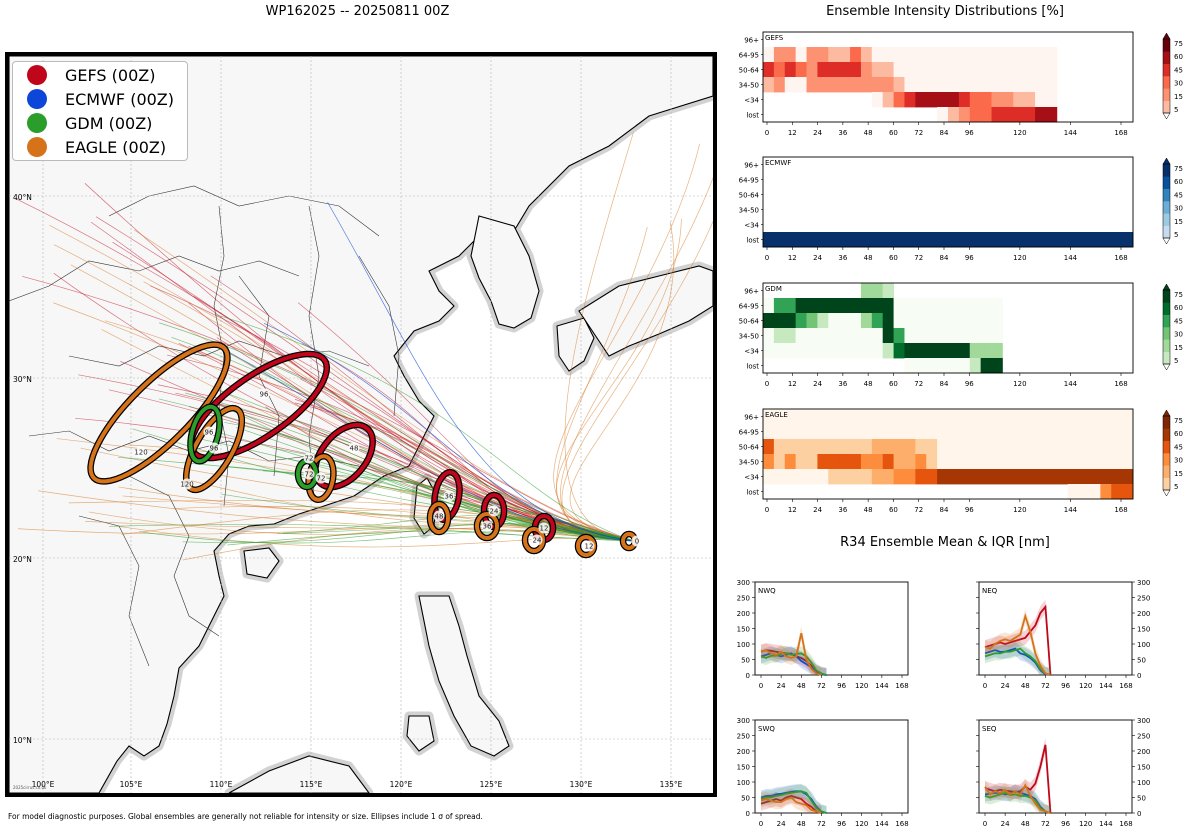  Describe the element at coordinates (752, 493) in the screenshot. I see `heatmap-rowlabel-3-5: lost` at that location.